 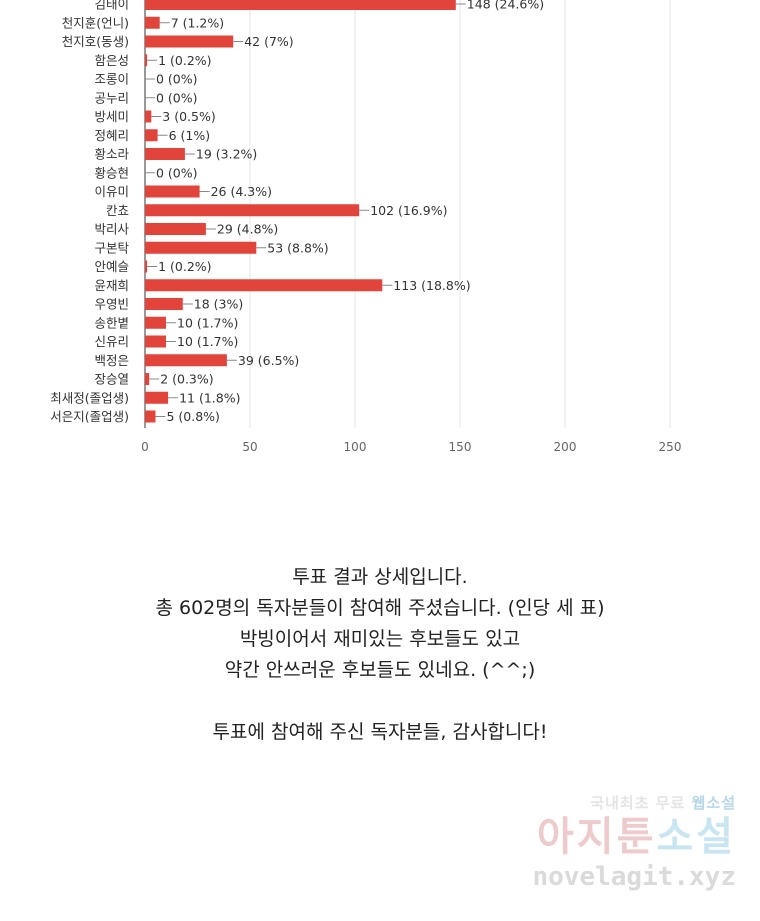 What do you see at coordinates (111, 154) in the screenshot?
I see `category-label: 황소라` at bounding box center [111, 154].